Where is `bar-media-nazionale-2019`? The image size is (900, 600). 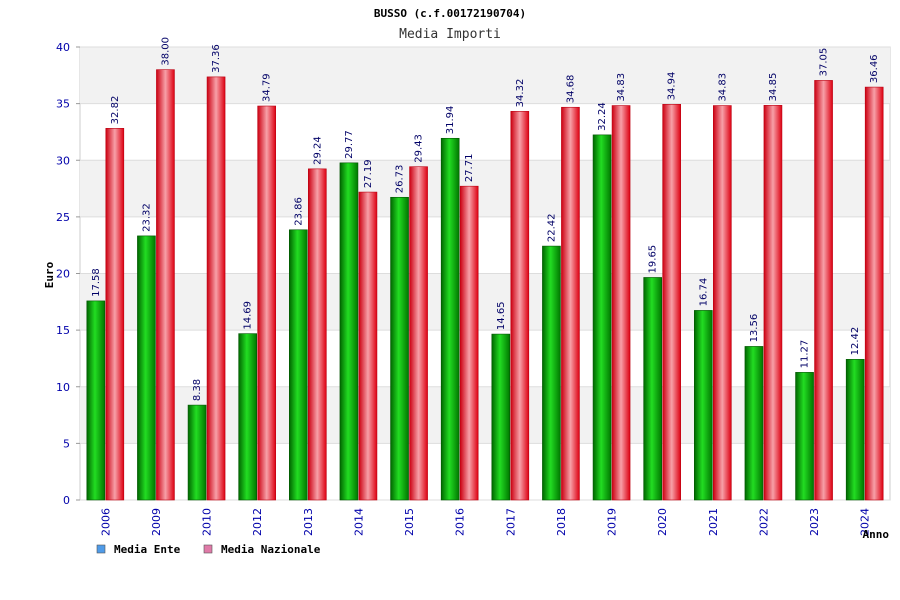 bar-media-nazionale-2019 is located at coordinates (621, 303).